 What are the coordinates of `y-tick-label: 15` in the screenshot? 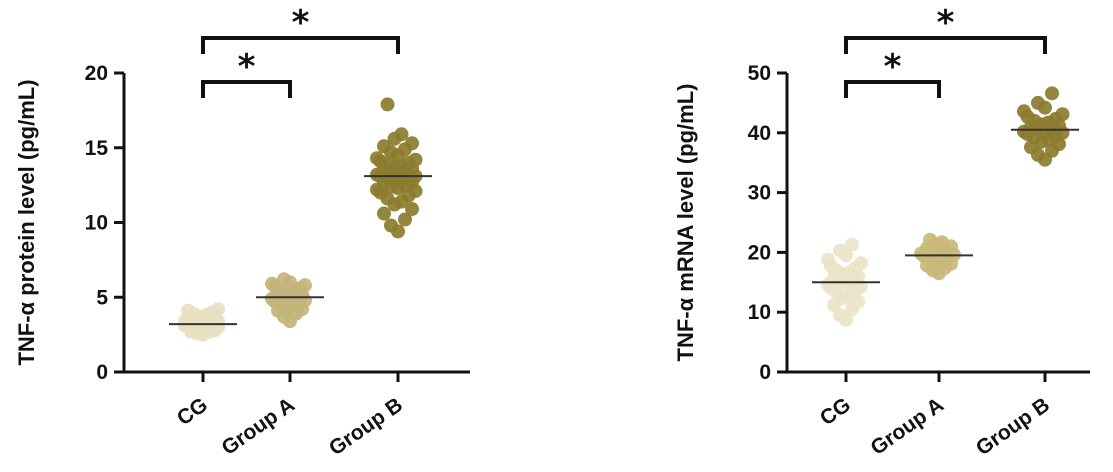 It's located at (97, 148).